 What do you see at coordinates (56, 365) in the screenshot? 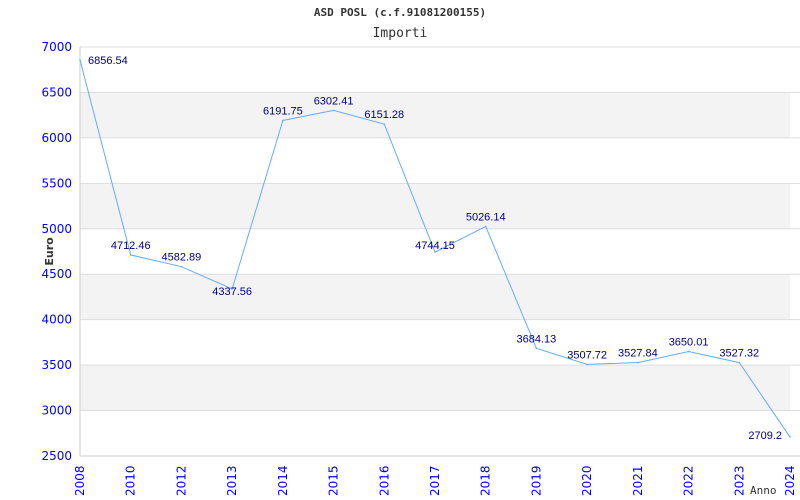
I see `y-tick-label: 3500` at bounding box center [56, 365].